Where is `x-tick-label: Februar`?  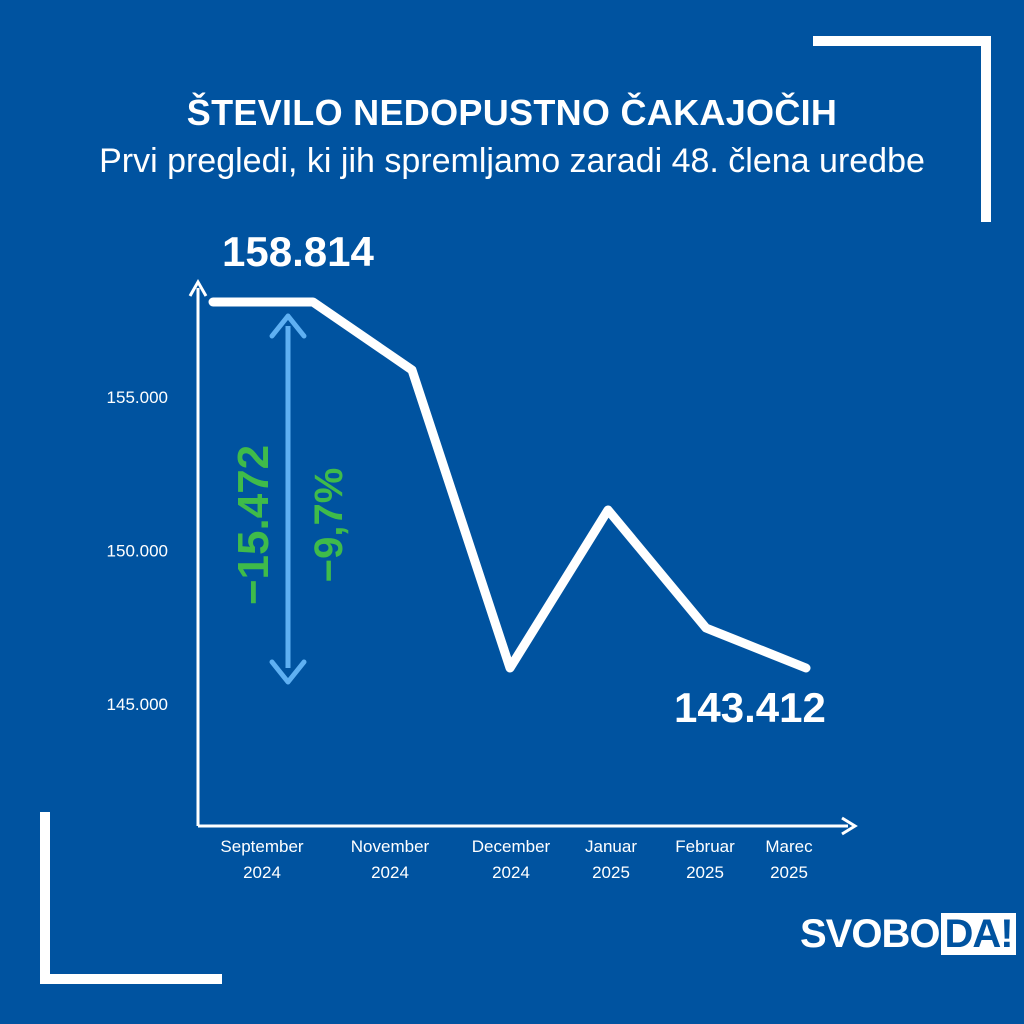 x-tick-label: Februar is located at coordinates (705, 846).